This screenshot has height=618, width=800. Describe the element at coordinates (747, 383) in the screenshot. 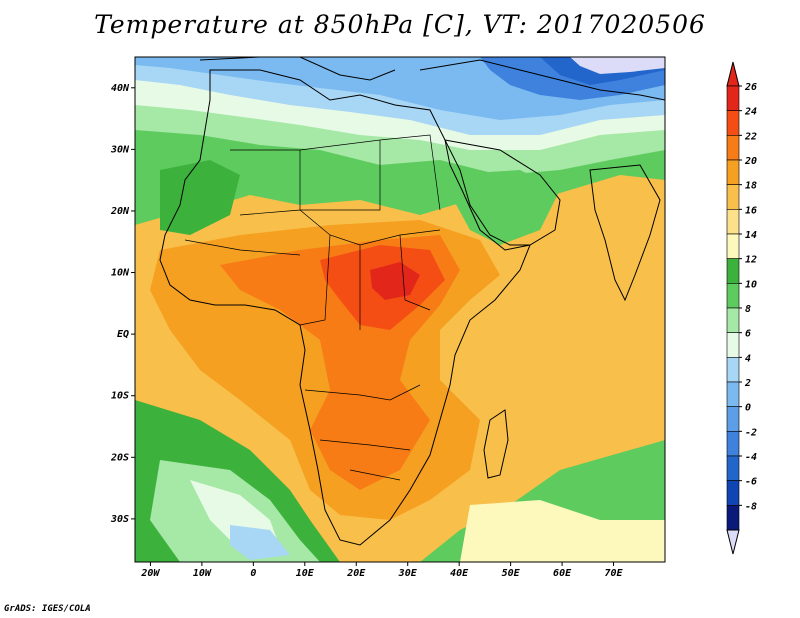

I see `colorbar-label: 2` at that location.